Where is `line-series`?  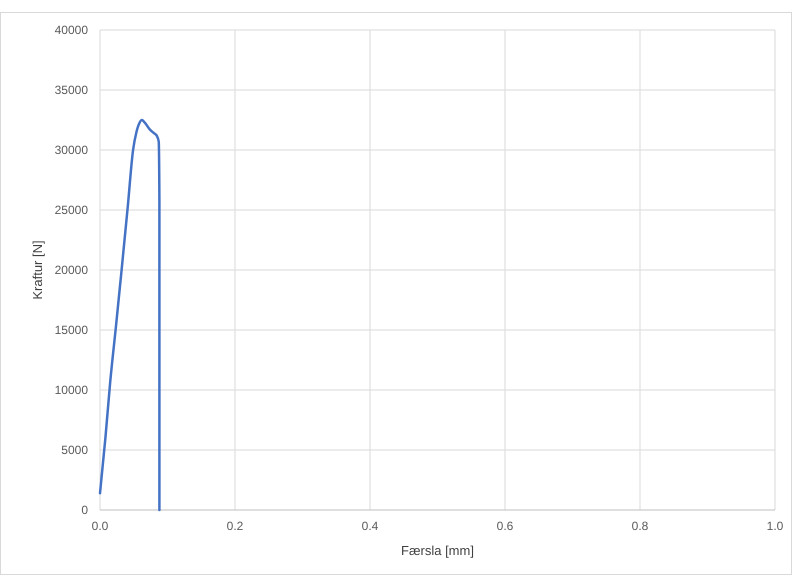
line-series is located at coordinates (129, 315).